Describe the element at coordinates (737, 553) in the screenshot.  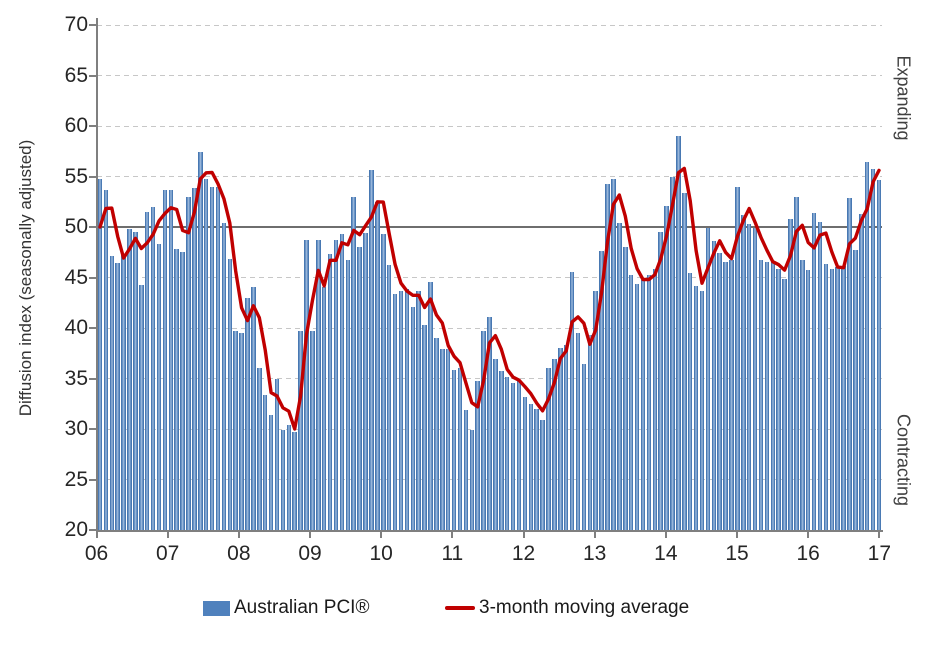
I see `x-tick-label-15: 15` at that location.